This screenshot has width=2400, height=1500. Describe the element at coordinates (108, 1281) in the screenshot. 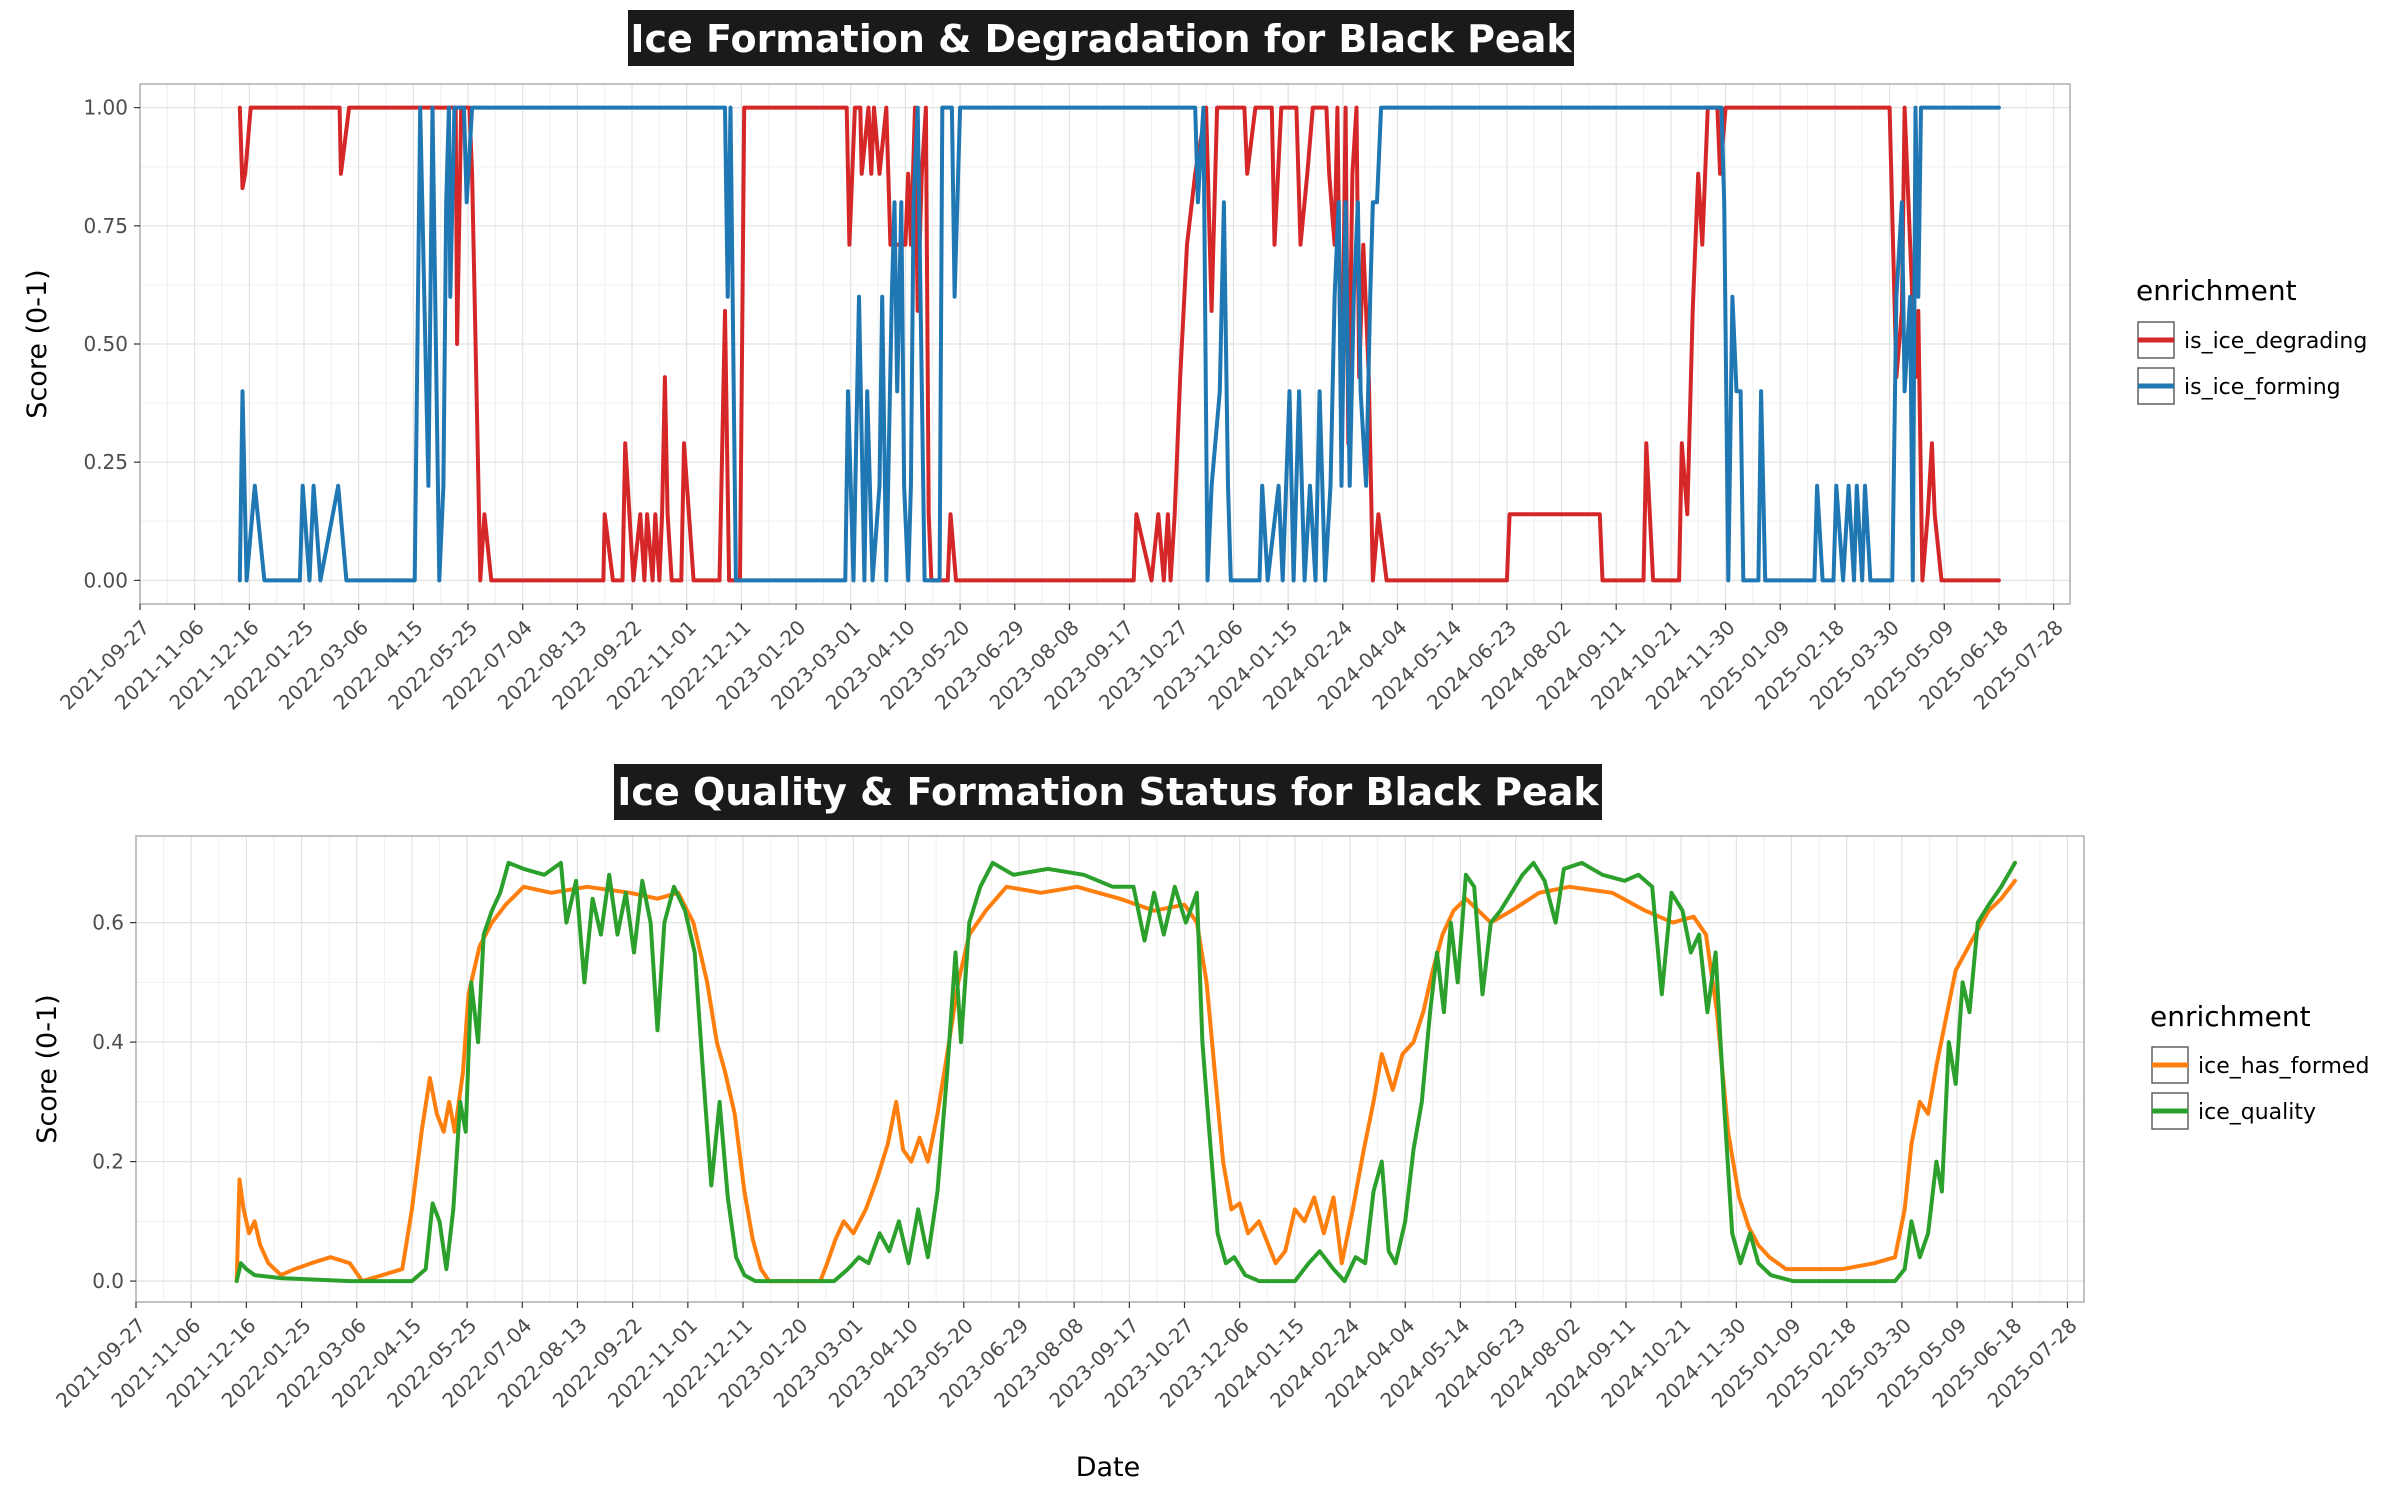

I see `y-tick-label: 0.0` at that location.